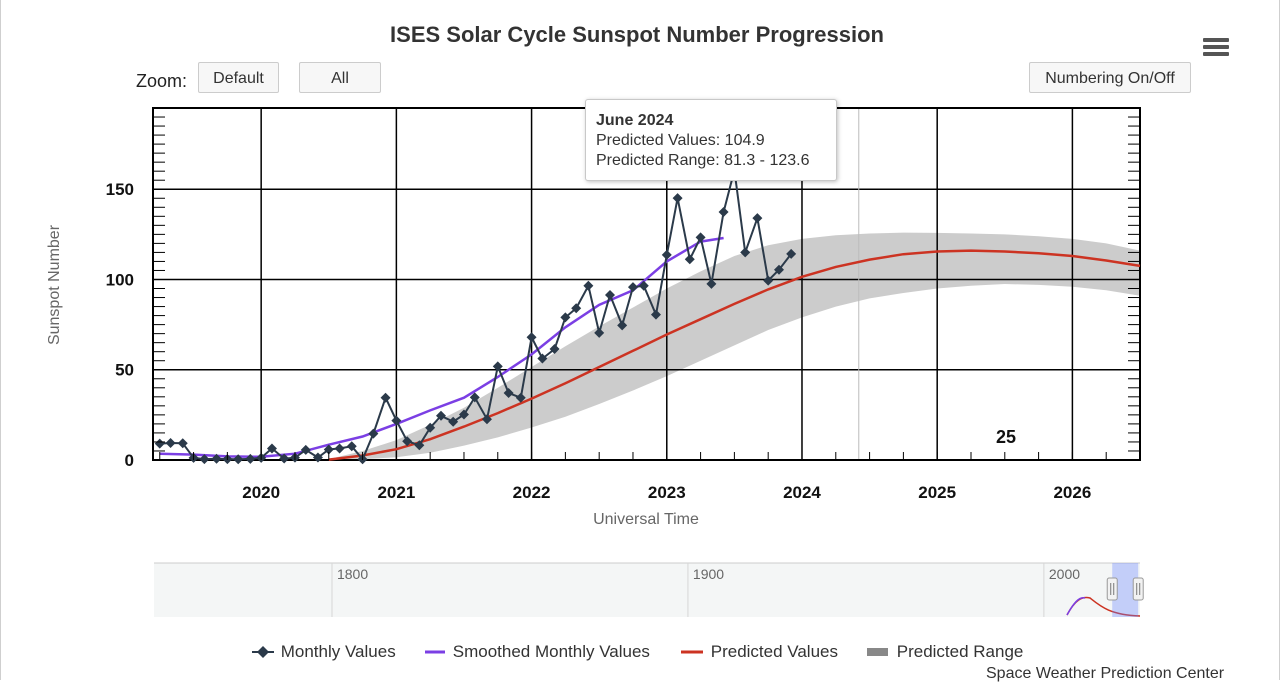  Describe the element at coordinates (1112, 589) in the screenshot. I see `navigator-left-handle` at that location.